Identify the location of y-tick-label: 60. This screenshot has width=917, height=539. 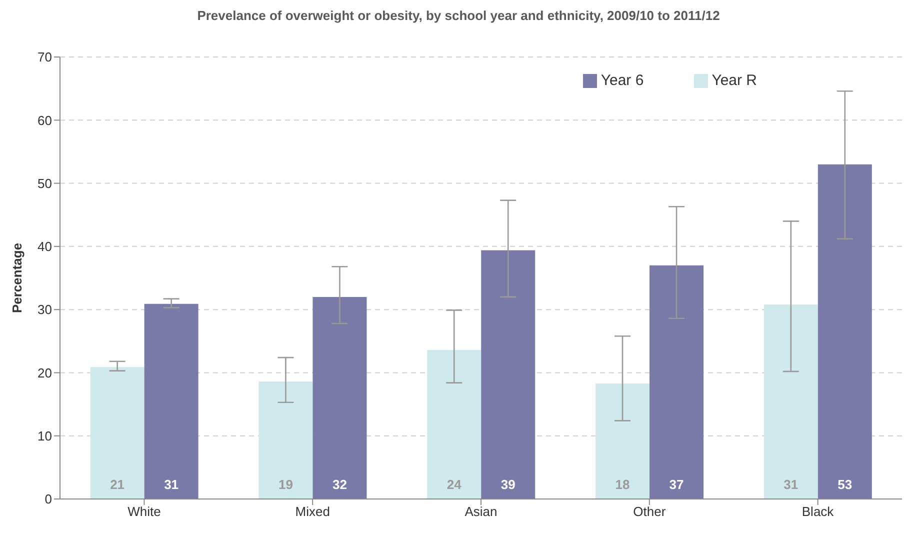
(45, 120).